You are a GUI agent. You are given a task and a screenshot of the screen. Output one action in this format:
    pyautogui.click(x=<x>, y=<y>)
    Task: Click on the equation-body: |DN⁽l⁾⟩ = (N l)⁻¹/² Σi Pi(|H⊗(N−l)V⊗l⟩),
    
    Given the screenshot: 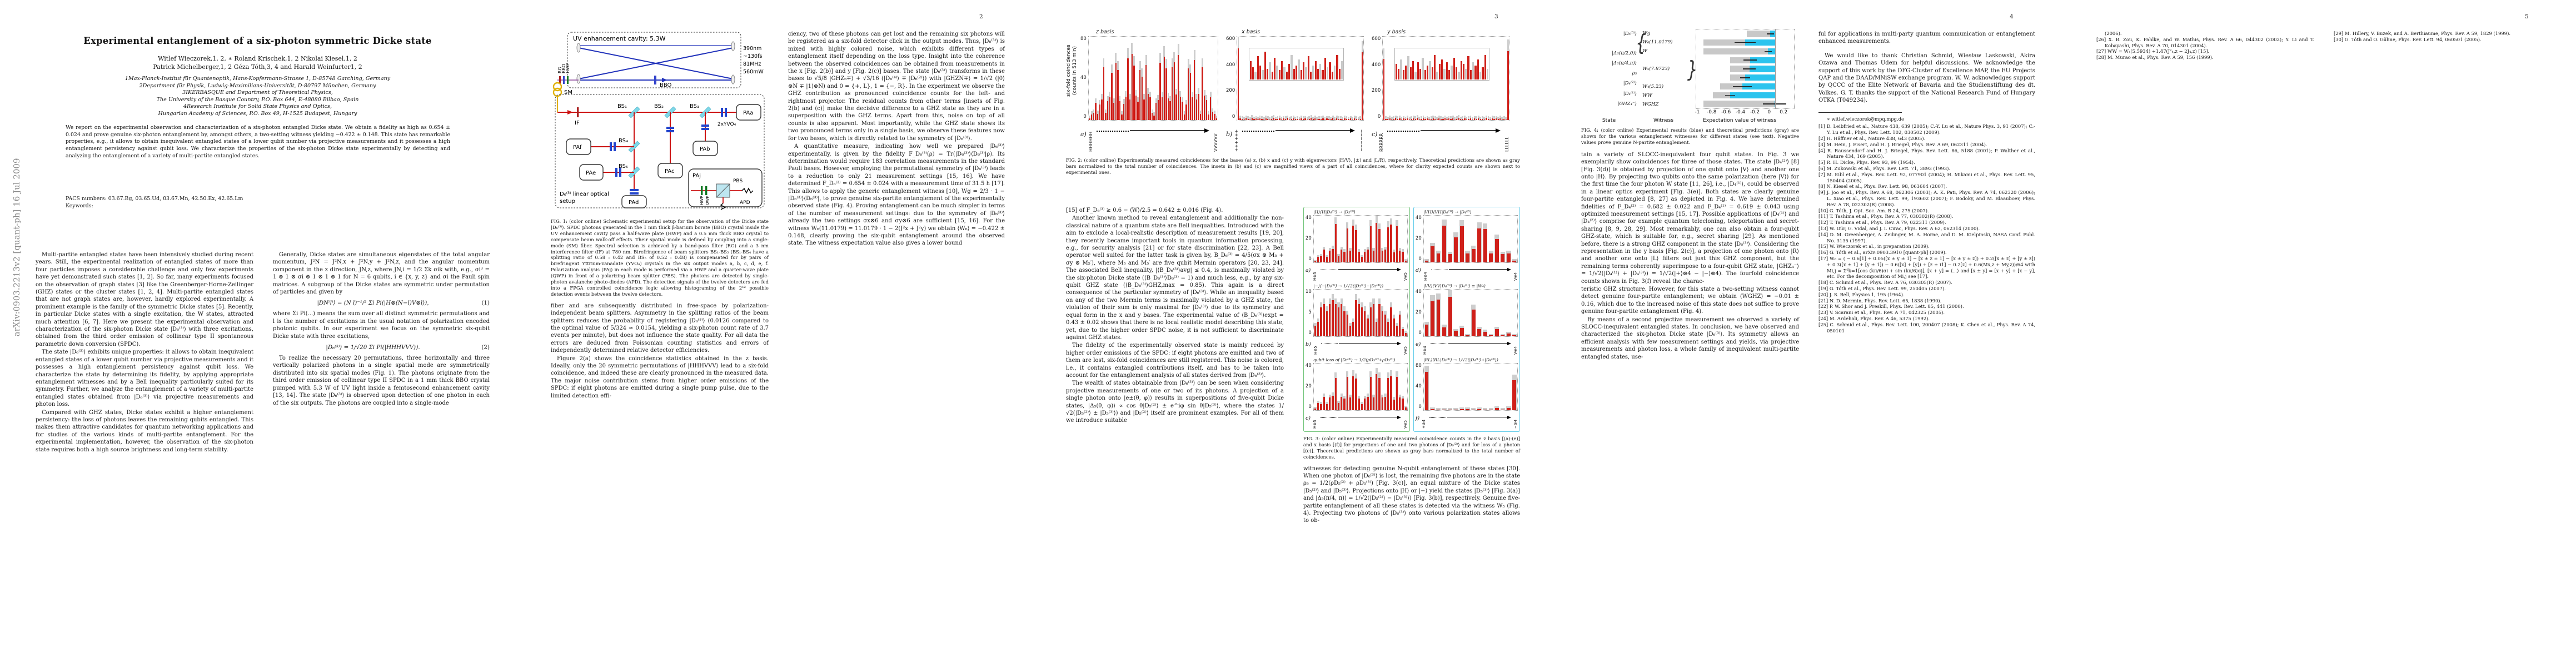 What is the action you would take?
    pyautogui.click(x=373, y=303)
    